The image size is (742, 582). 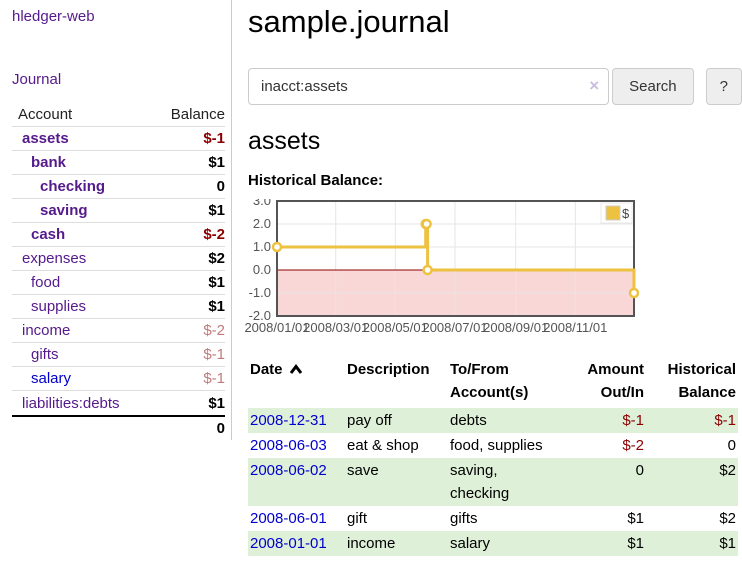 I want to click on account-link: cash, so click(x=48, y=234).